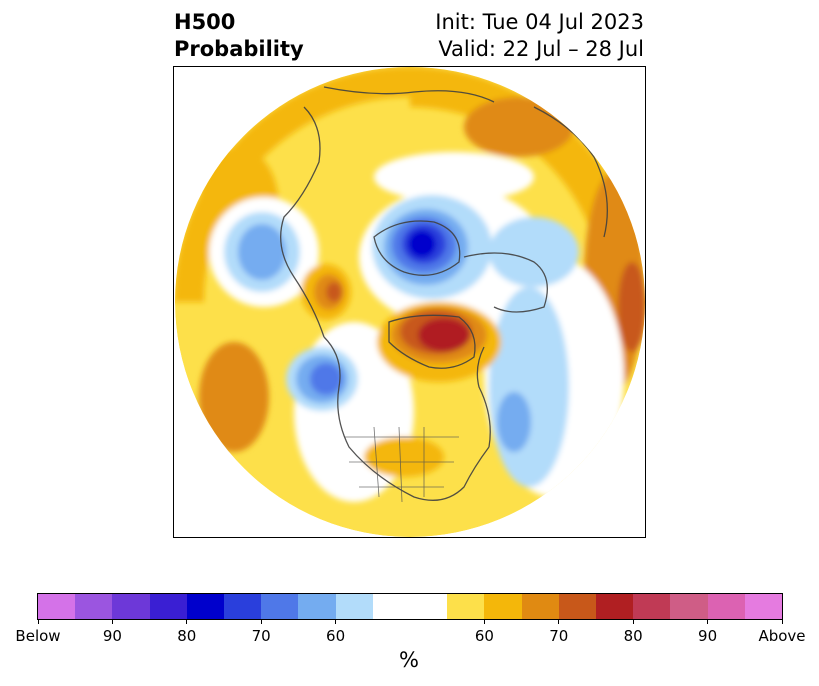 The image size is (819, 686). I want to click on colorbar, so click(410, 606).